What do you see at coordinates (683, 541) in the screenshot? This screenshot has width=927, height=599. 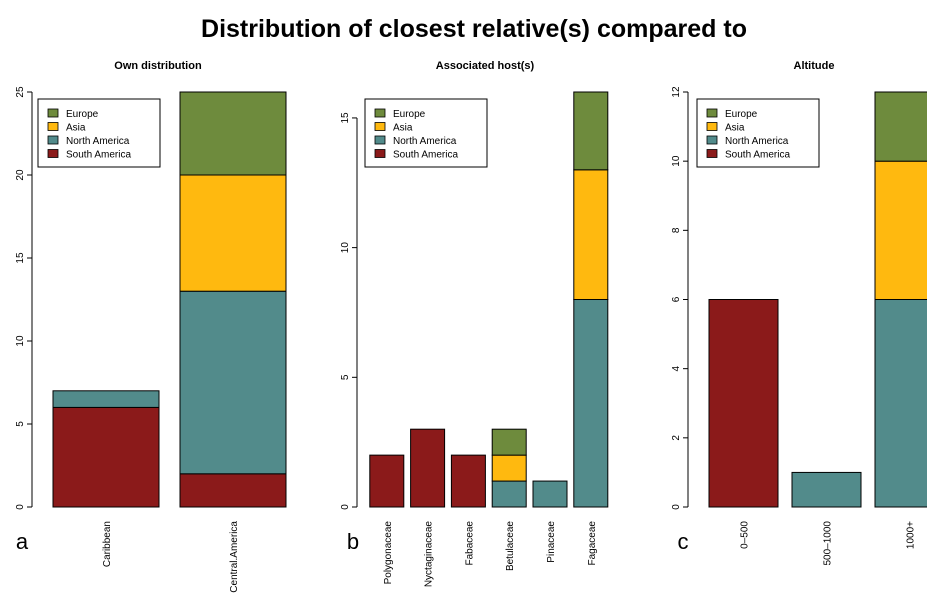 I see `panel-letter: c` at bounding box center [683, 541].